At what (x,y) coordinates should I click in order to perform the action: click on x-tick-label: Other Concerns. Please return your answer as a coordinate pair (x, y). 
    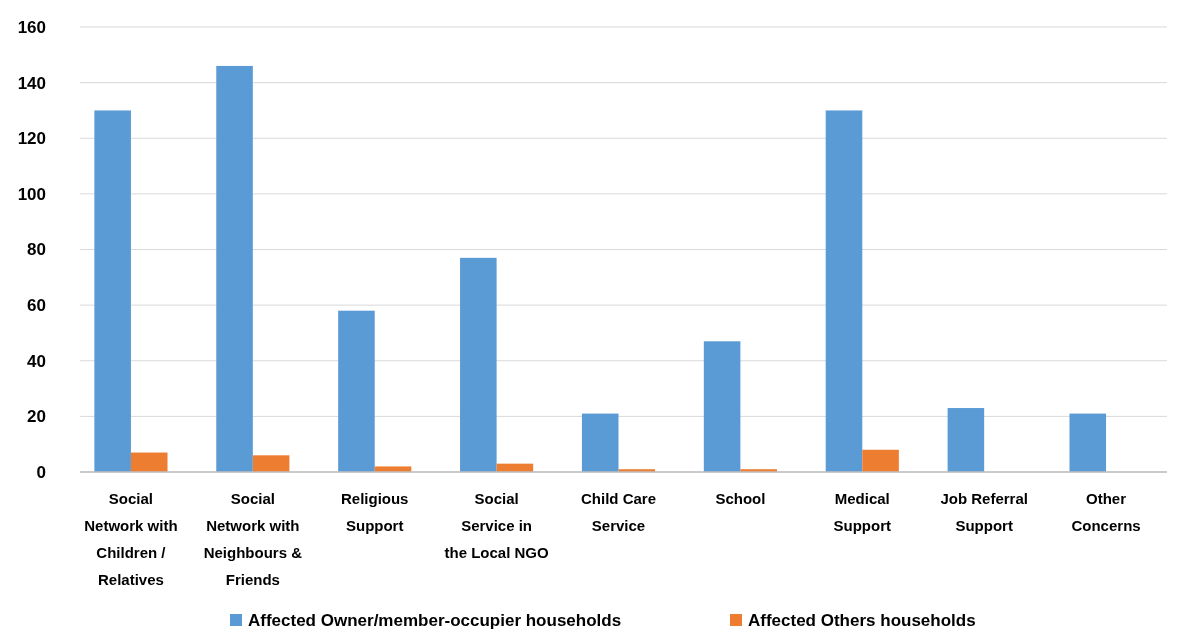
    Looking at the image, I should click on (1106, 512).